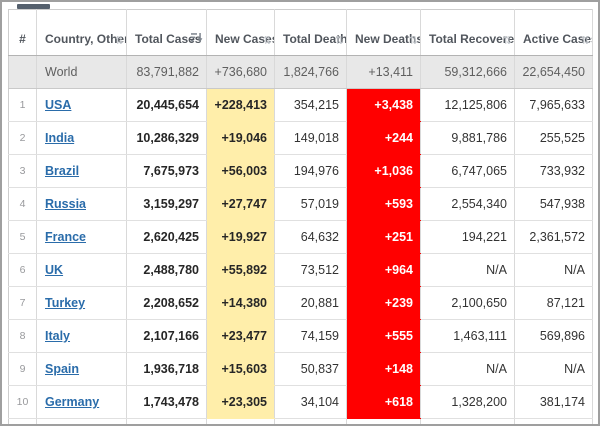 The height and width of the screenshot is (426, 600). Describe the element at coordinates (310, 138) in the screenshot. I see `cell-total_deaths: 149,018` at that location.